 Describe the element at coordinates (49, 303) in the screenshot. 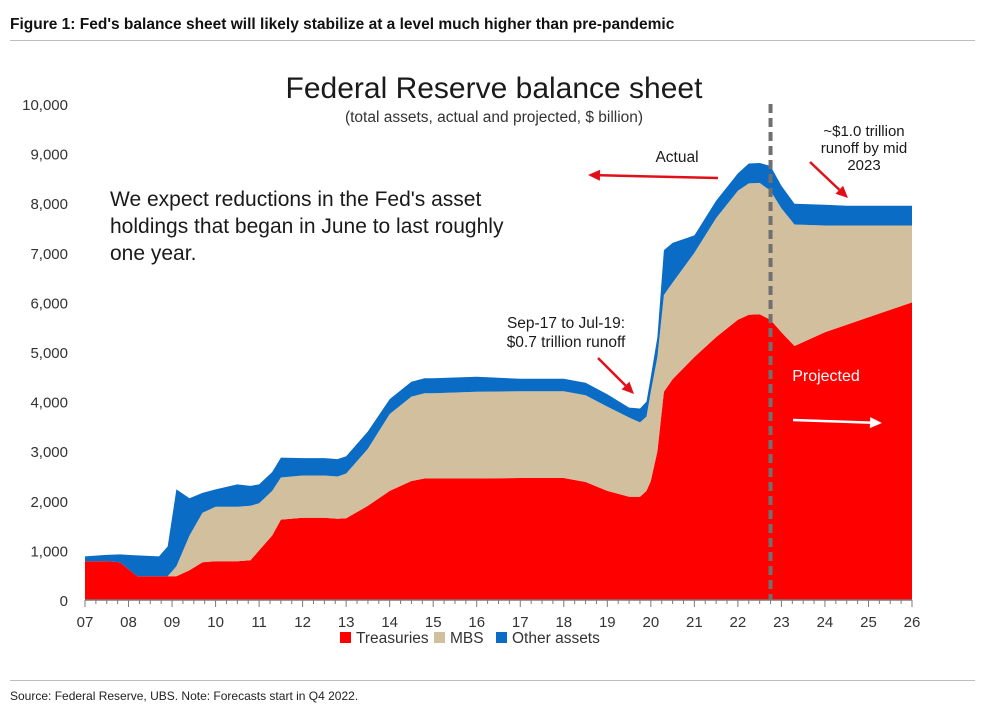

I see `y-tick-label: 6,000` at that location.